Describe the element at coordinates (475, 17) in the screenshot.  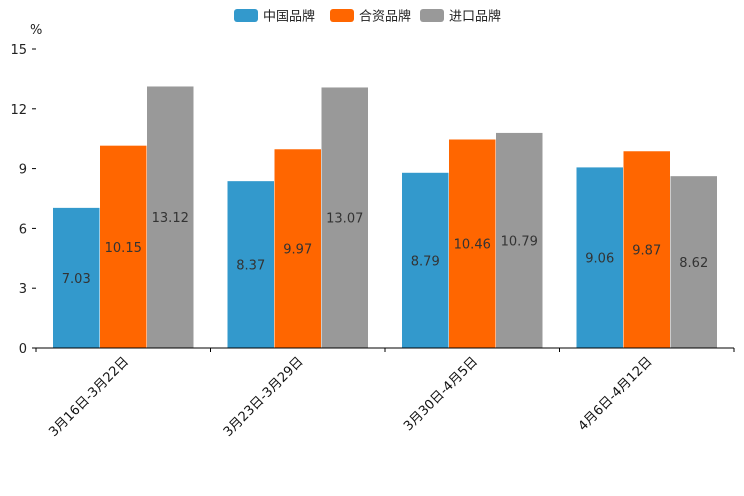
I see `legend-label: 进口品牌` at that location.